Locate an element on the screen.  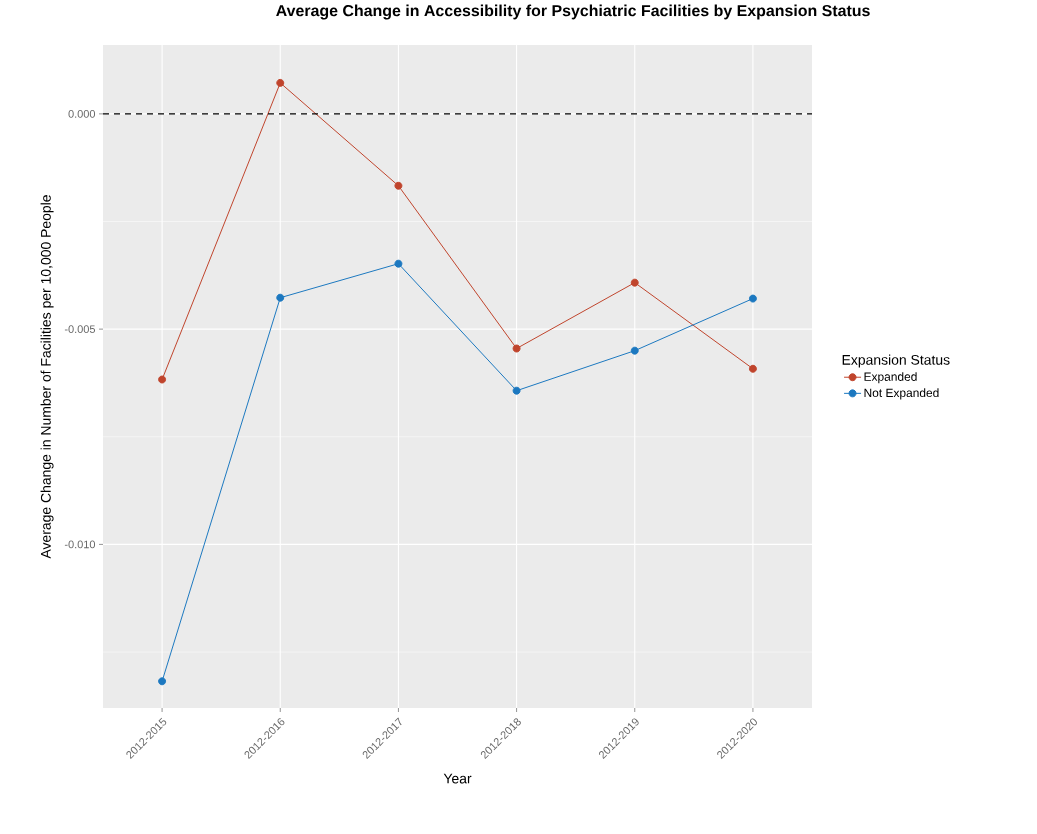
y-axis-title: Average Change in Number of Facilities per 10,000 People is located at coordinates (47, 377).